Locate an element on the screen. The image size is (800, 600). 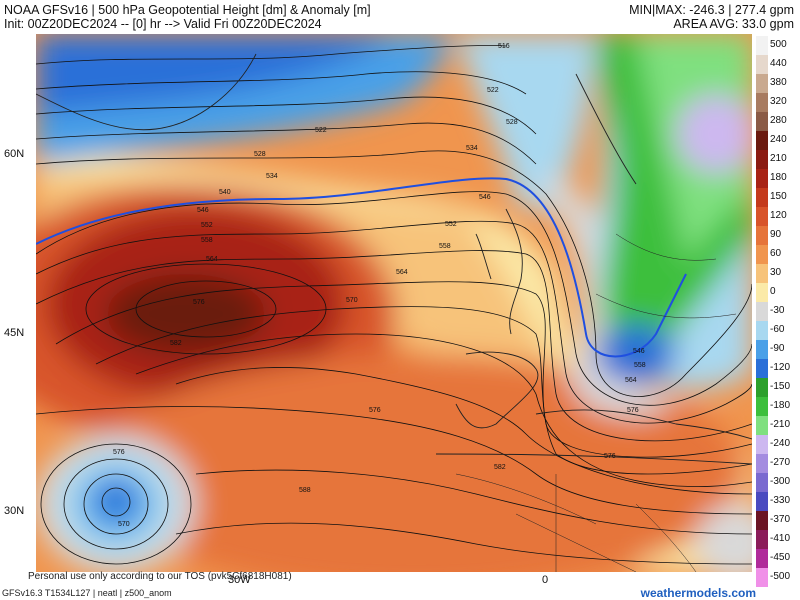
colorbar-label: -210 is located at coordinates (780, 424).